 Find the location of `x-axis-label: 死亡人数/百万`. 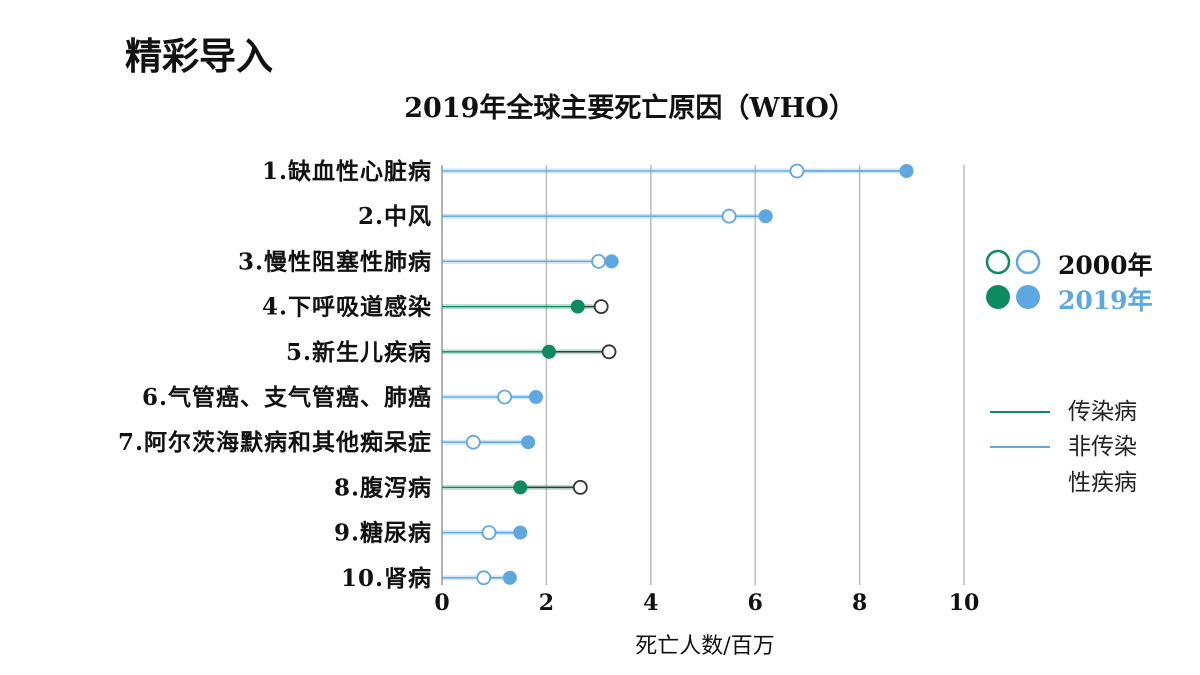

x-axis-label: 死亡人数/百万 is located at coordinates (704, 646).